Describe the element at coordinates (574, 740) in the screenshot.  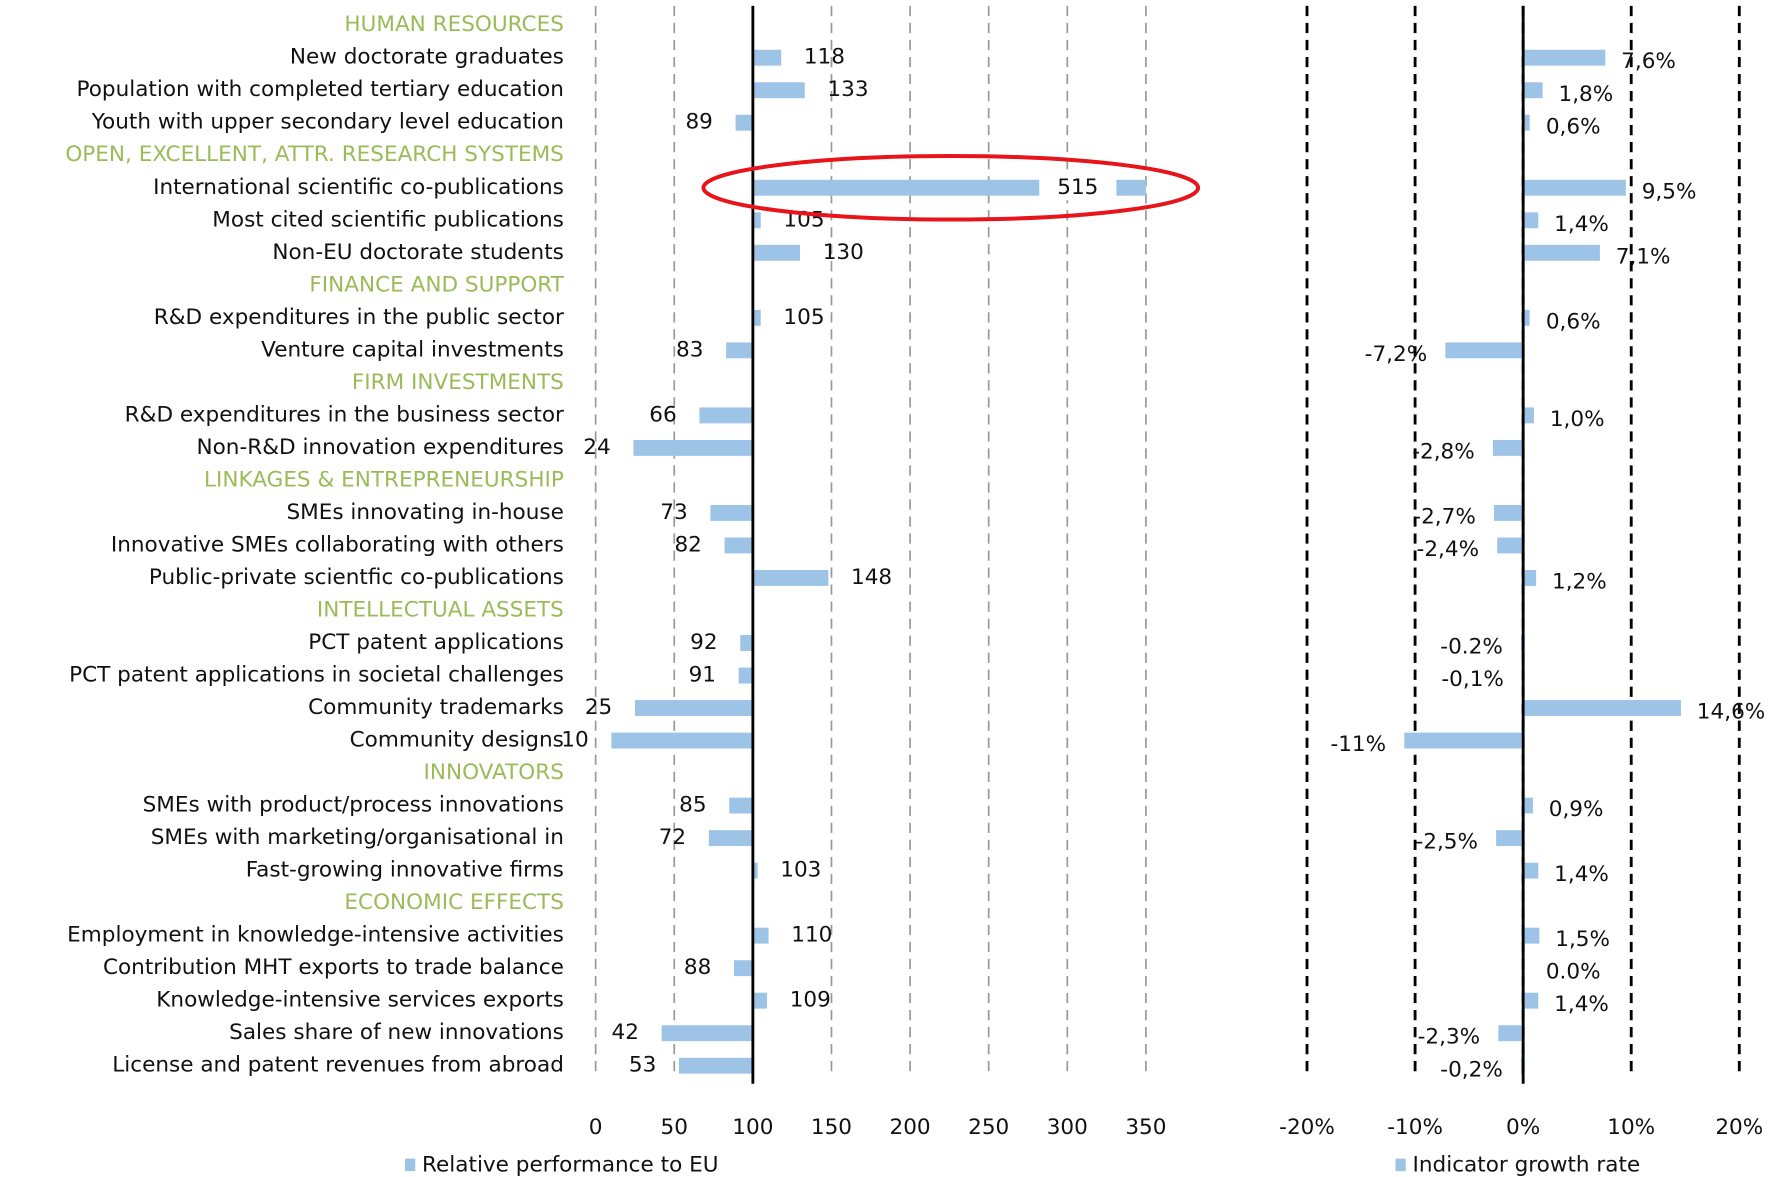
I see `value-label: 10` at that location.